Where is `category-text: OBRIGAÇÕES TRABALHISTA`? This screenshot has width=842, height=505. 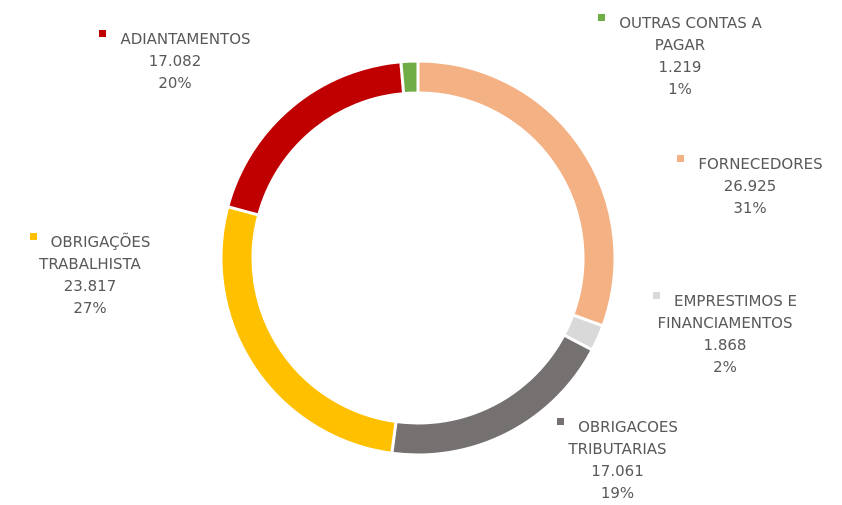 category-text: OBRIGAÇÕES TRABALHISTA is located at coordinates (95, 253).